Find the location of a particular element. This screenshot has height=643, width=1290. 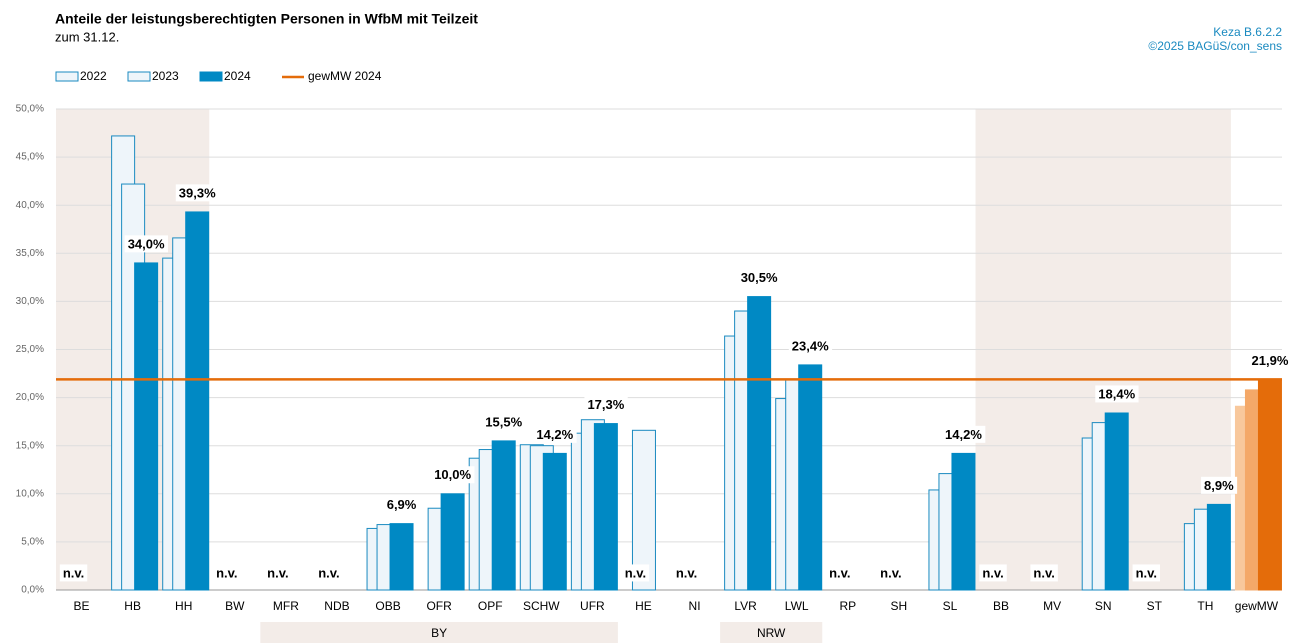

y-tick-label: 25,0% is located at coordinates (30, 349).